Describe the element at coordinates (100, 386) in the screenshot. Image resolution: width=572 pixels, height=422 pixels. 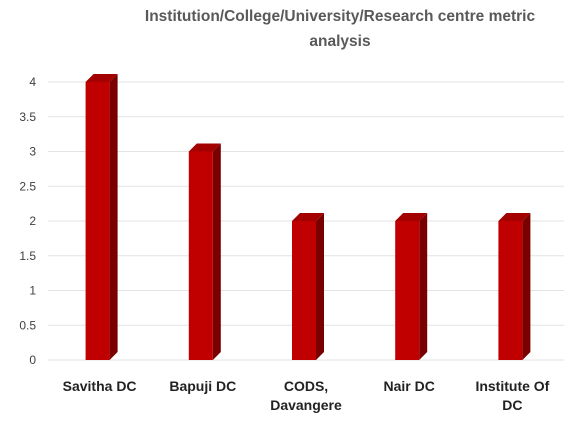
I see `x-tick-label: Savitha DC` at that location.